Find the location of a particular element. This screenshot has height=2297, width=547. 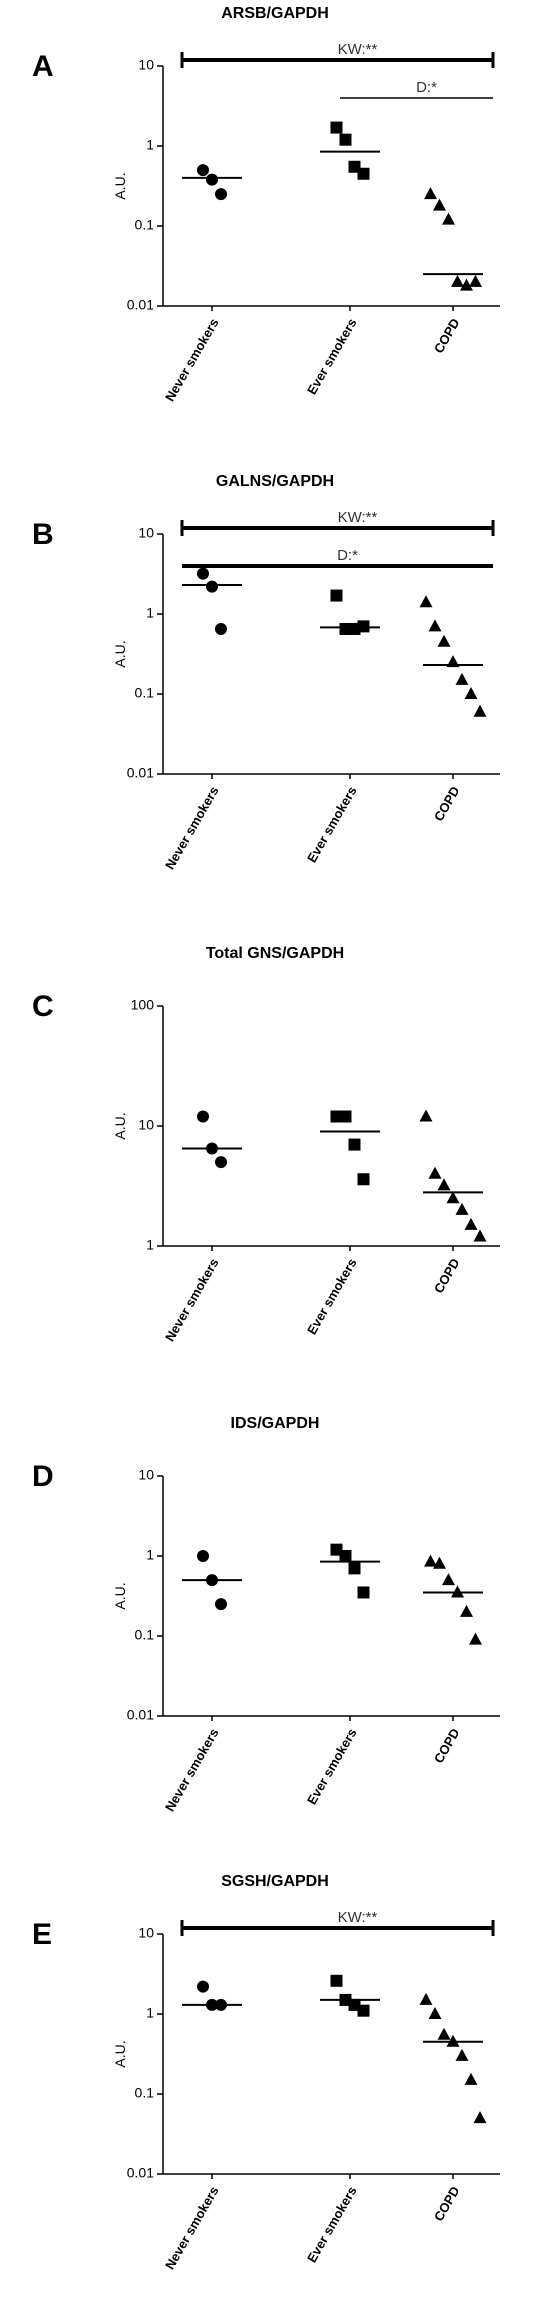

panel-label: B is located at coordinates (43, 534).